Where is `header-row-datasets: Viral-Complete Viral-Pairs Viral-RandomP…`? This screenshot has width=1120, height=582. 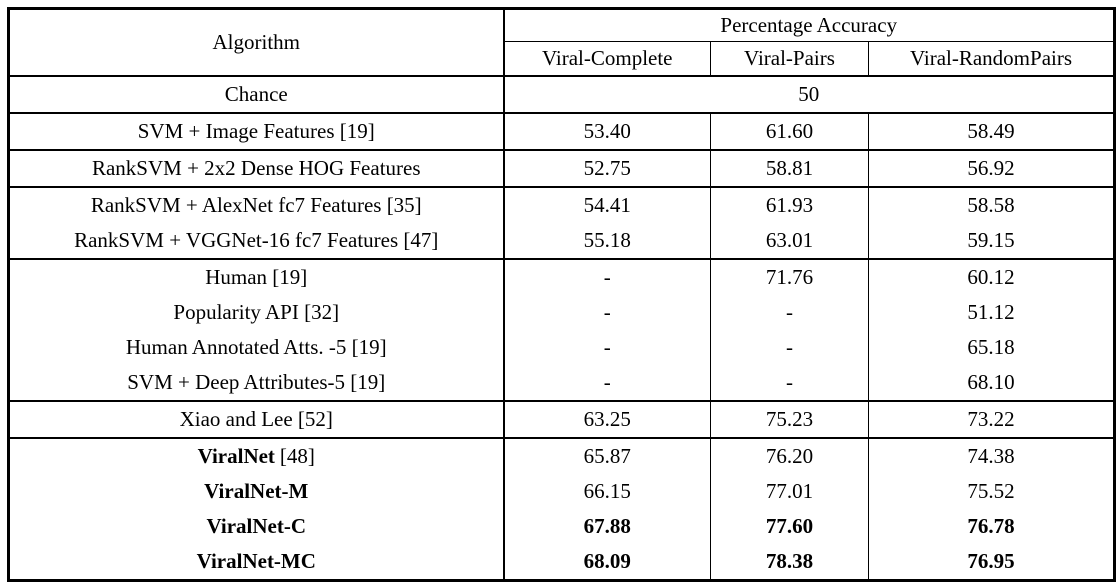 header-row-datasets: Viral-Complete Viral-Pairs Viral-RandomP… is located at coordinates (562, 58).